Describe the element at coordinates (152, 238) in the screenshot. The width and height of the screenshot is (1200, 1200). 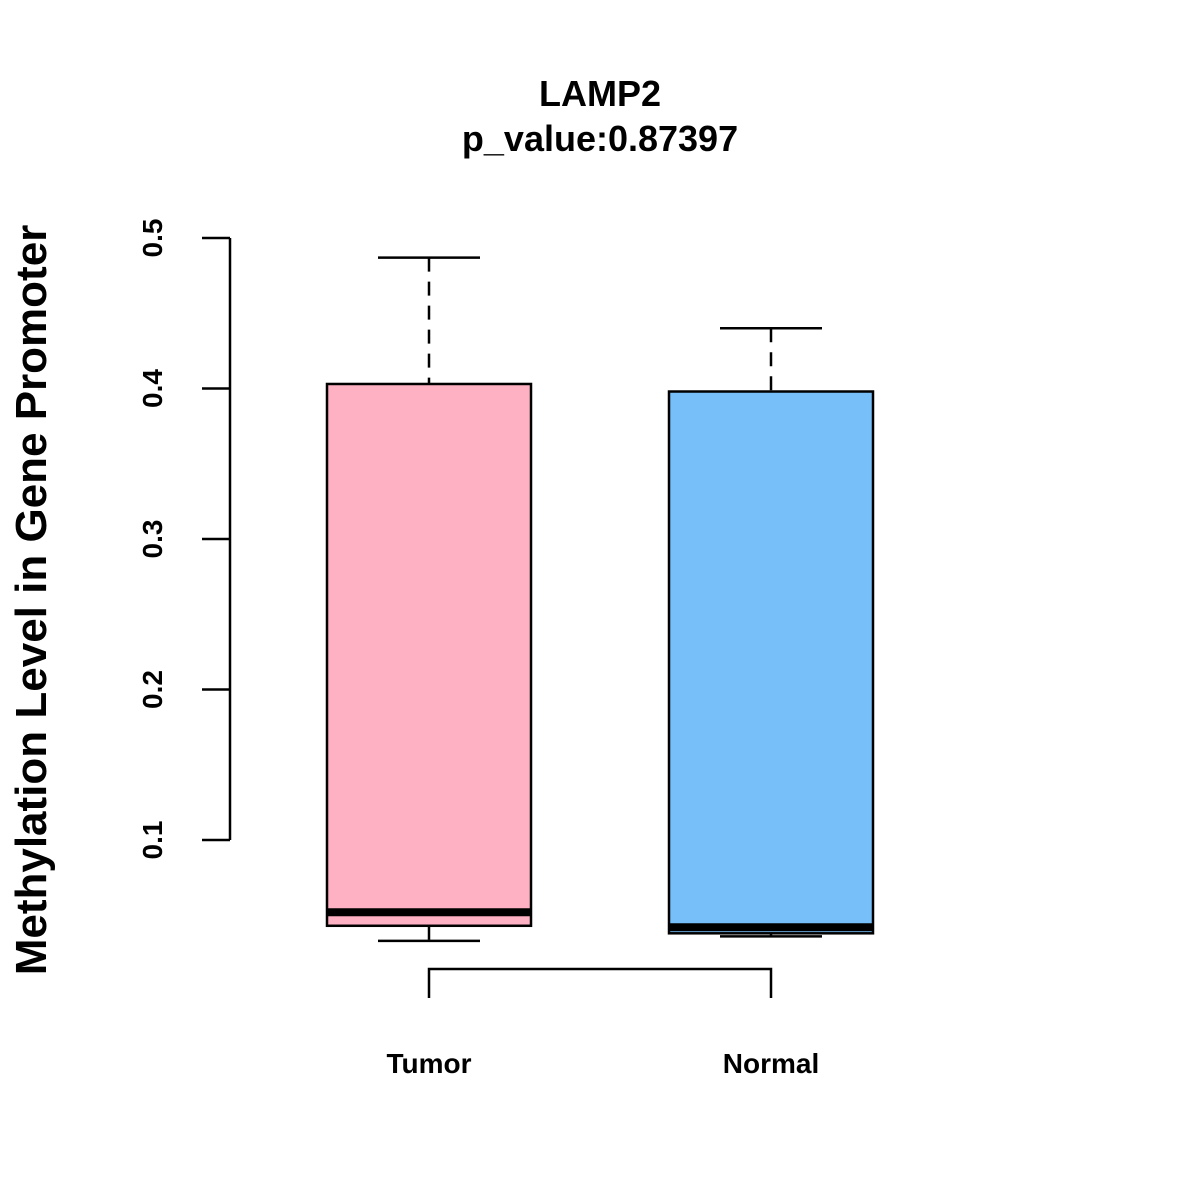
I see `y-tick-label: 0.5` at that location.